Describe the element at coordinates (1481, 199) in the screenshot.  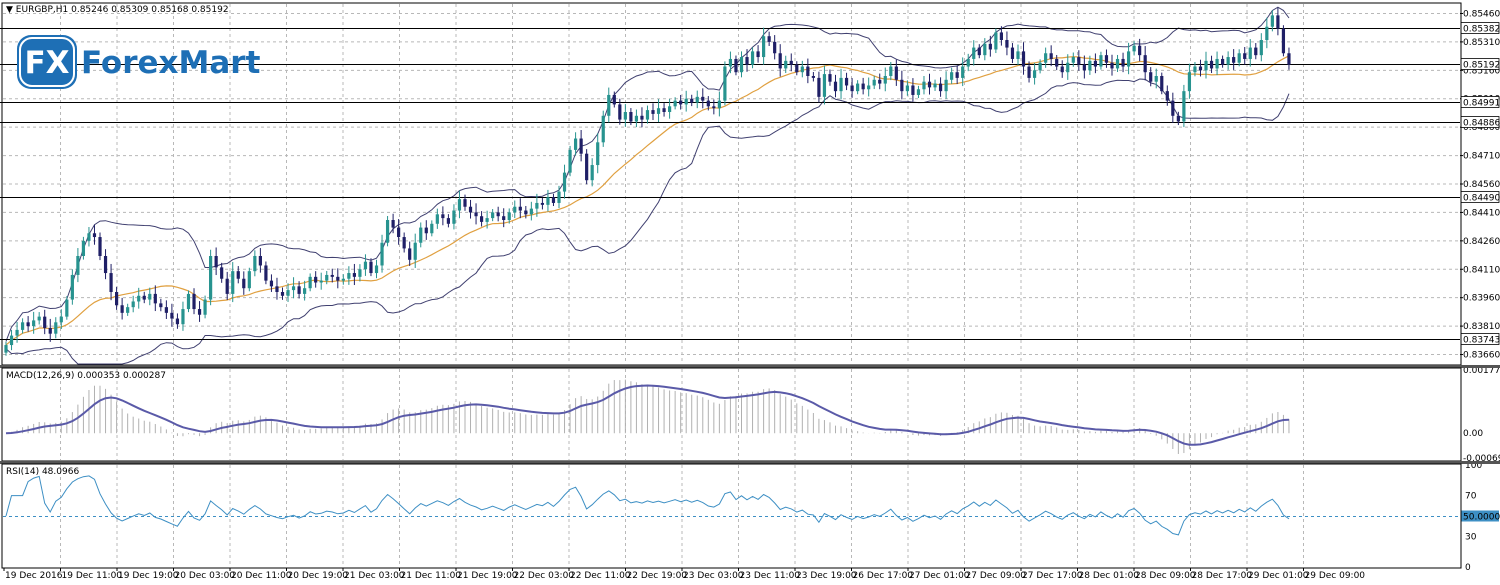
I see `level-price-label: 0.84490` at that location.